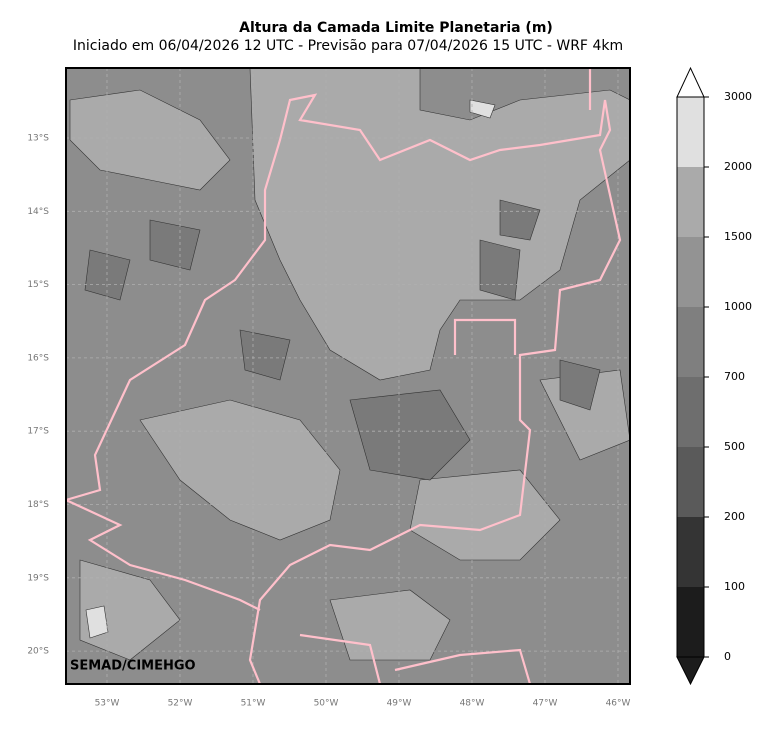  What do you see at coordinates (133, 666) in the screenshot?
I see `credit: SEMAD/CIMEHGO` at bounding box center [133, 666].